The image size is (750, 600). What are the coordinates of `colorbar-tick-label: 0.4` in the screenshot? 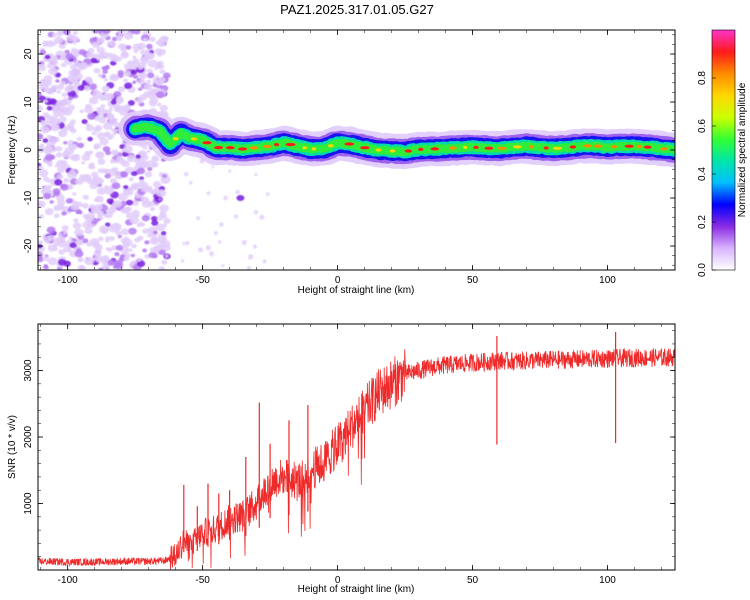 It's located at (702, 174).